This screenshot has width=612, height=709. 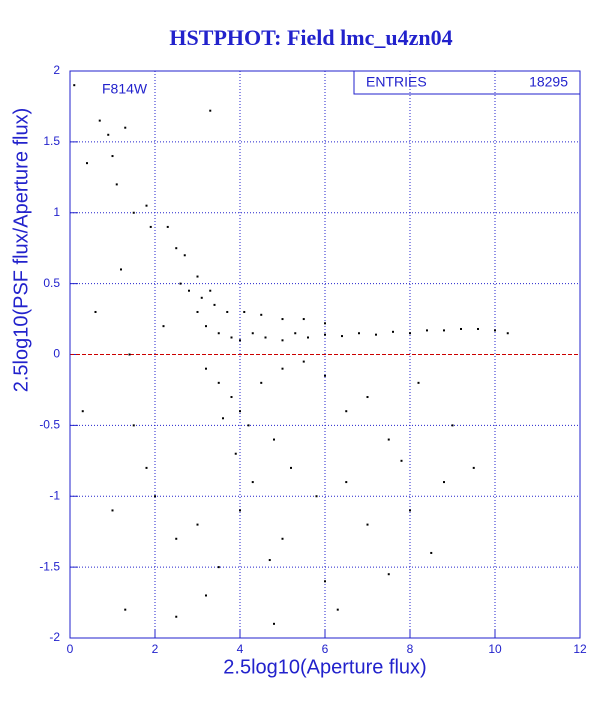 What do you see at coordinates (56, 354) in the screenshot?
I see `y-tick-label: 0` at bounding box center [56, 354].